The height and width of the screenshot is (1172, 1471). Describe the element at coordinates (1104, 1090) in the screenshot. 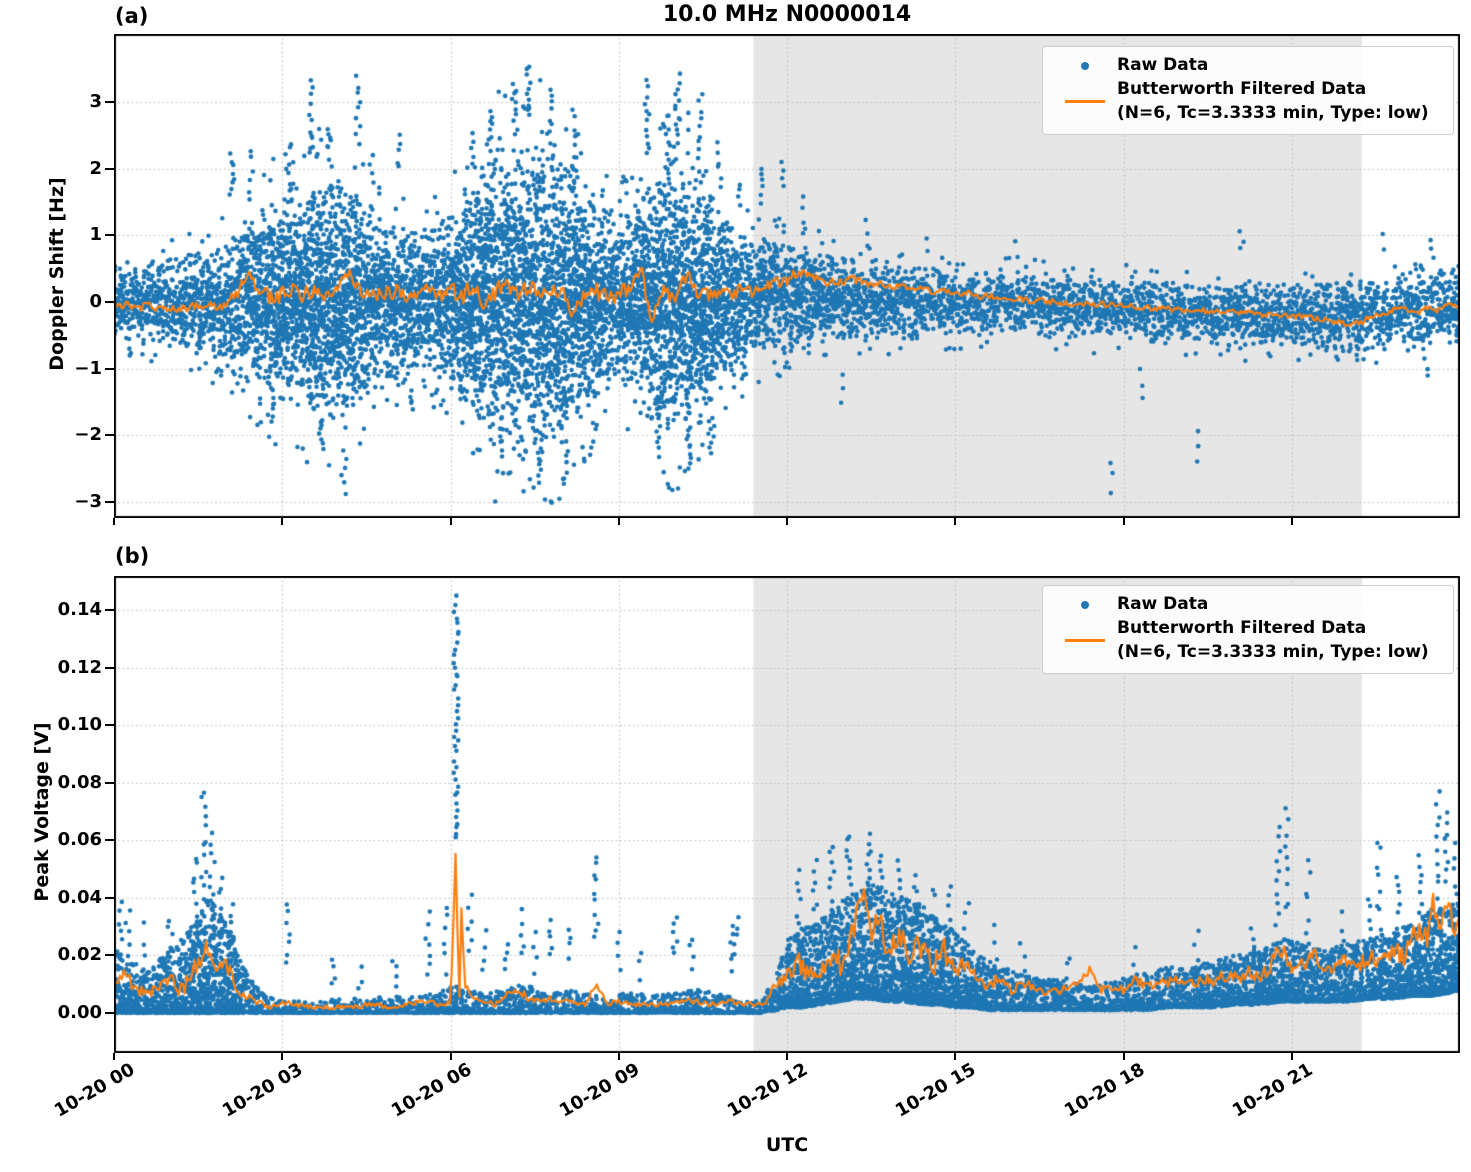

I see `x-tick-label: 10-20 18` at that location.